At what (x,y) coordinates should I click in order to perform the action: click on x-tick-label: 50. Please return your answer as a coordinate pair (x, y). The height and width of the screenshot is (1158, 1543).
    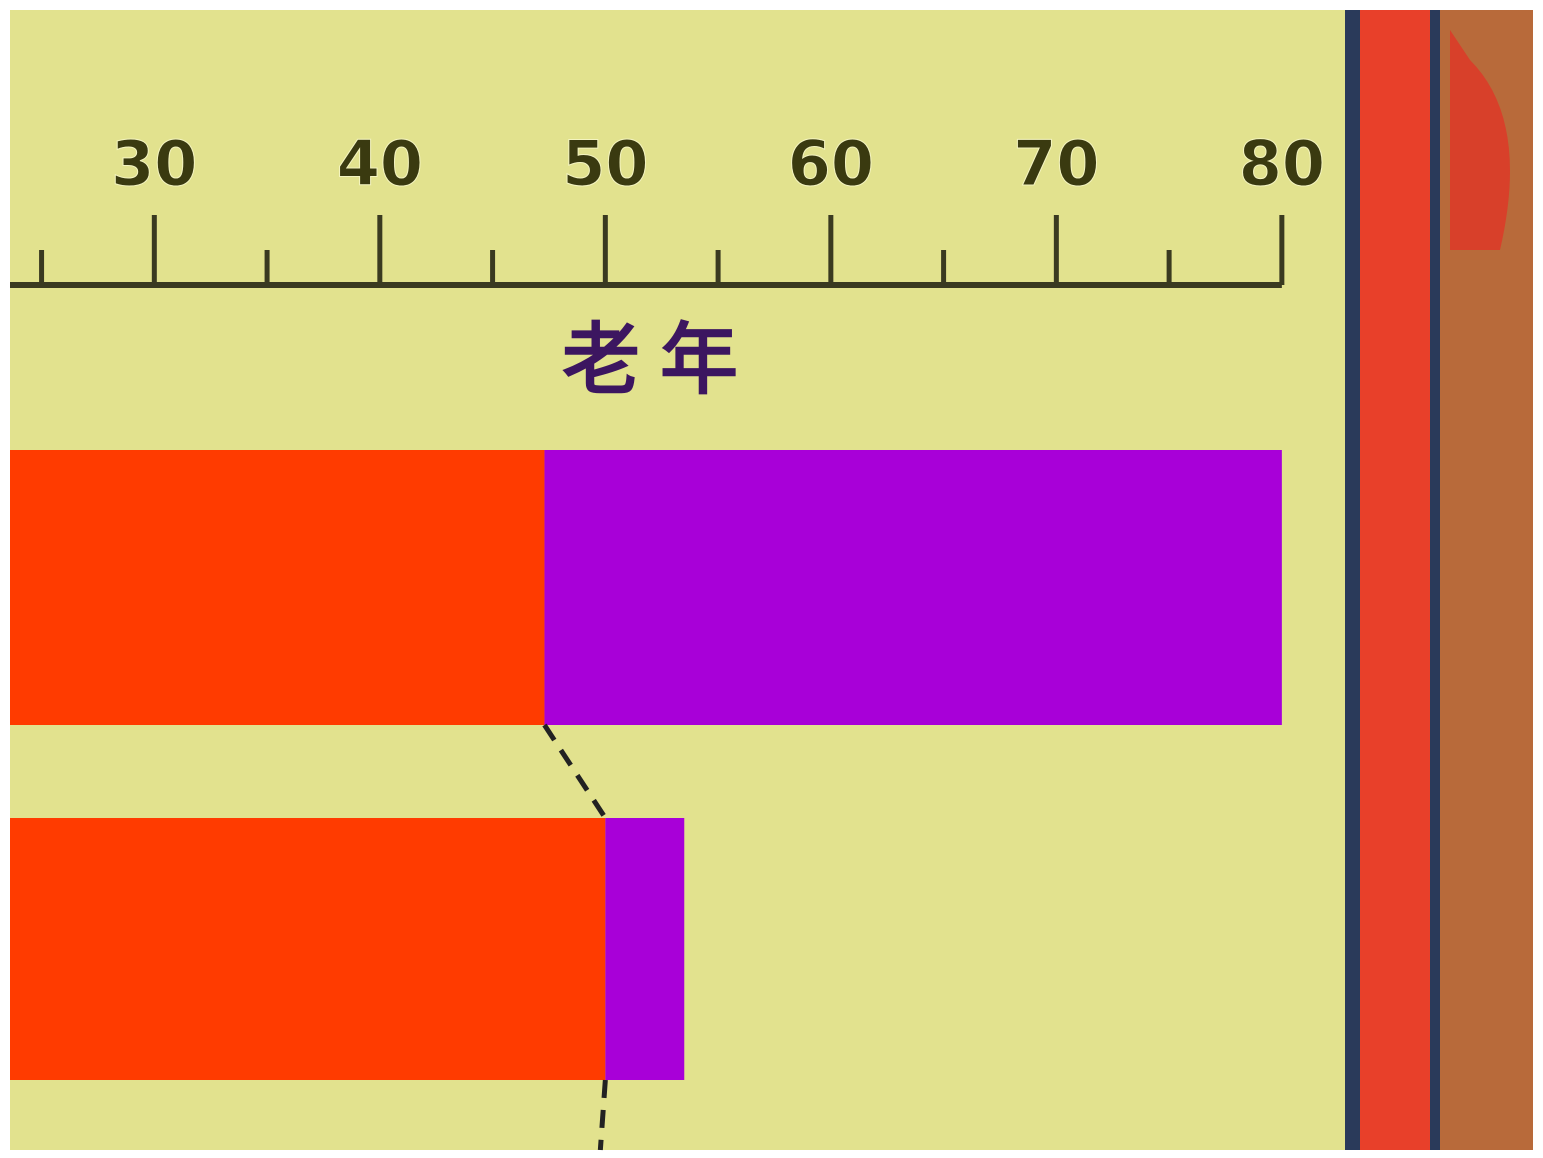
    Looking at the image, I should click on (605, 163).